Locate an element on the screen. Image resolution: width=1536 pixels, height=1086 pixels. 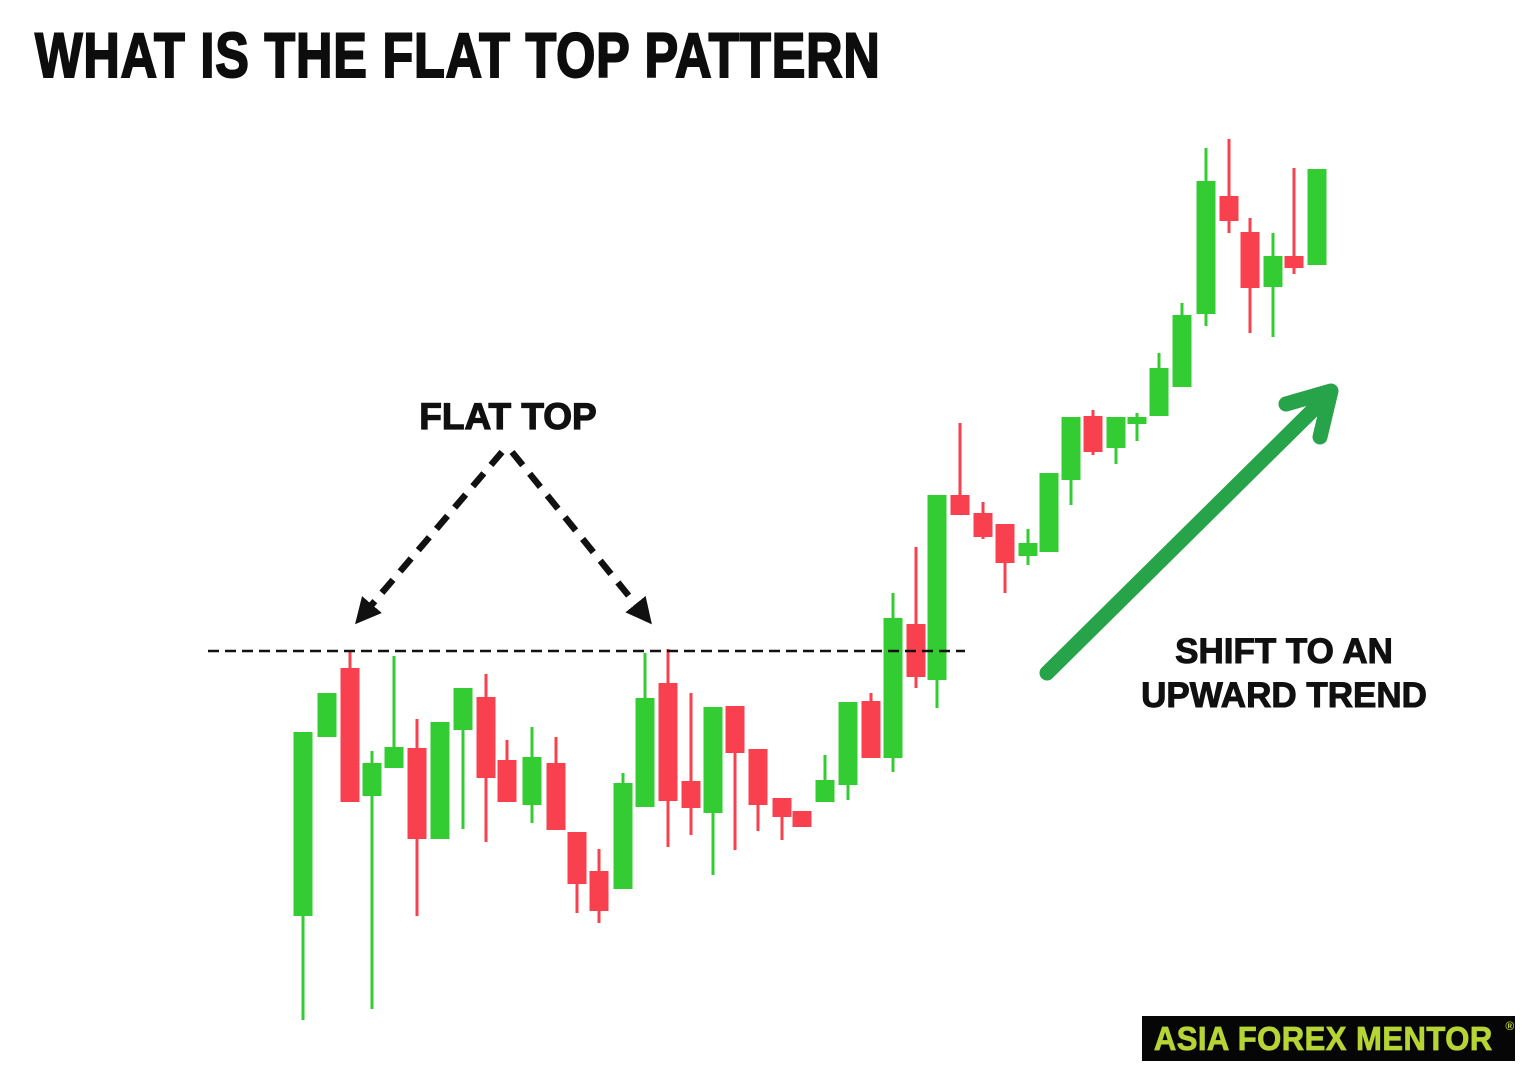
shift-trend-label-line2: UPWARD TREND is located at coordinates (1284, 696).